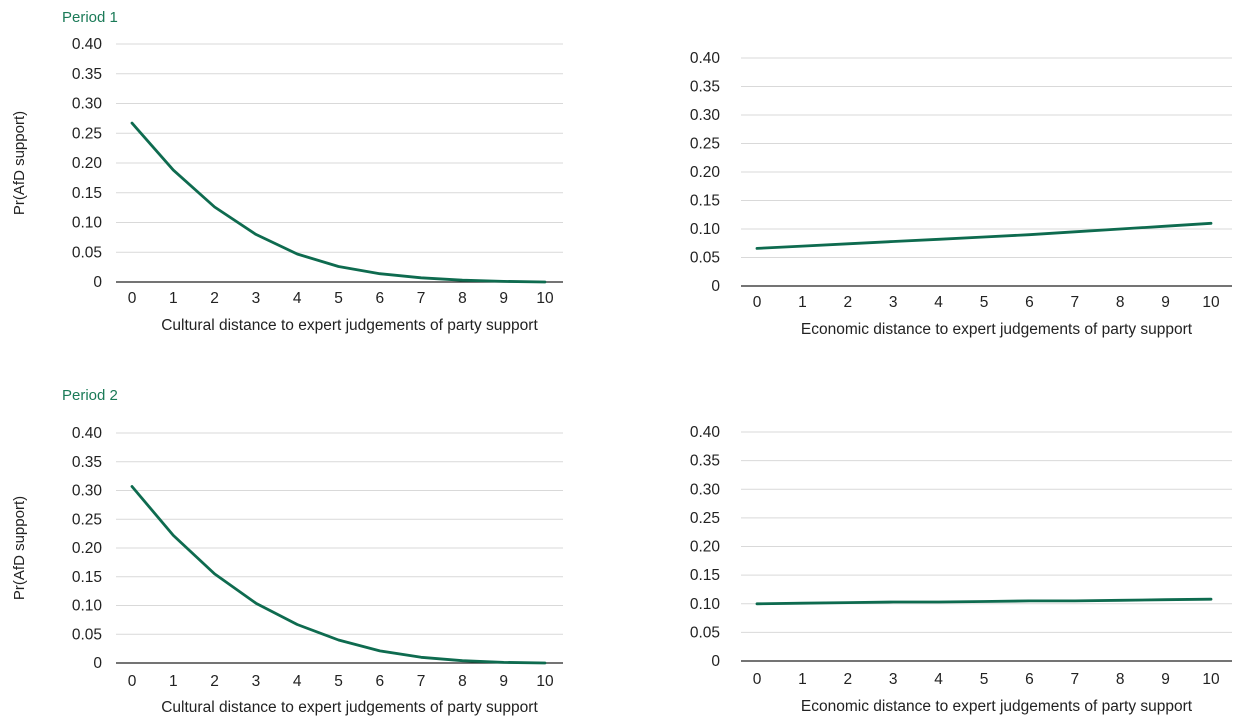 The height and width of the screenshot is (725, 1254). Describe the element at coordinates (90, 395) in the screenshot. I see `period-2-label: Period 2` at that location.